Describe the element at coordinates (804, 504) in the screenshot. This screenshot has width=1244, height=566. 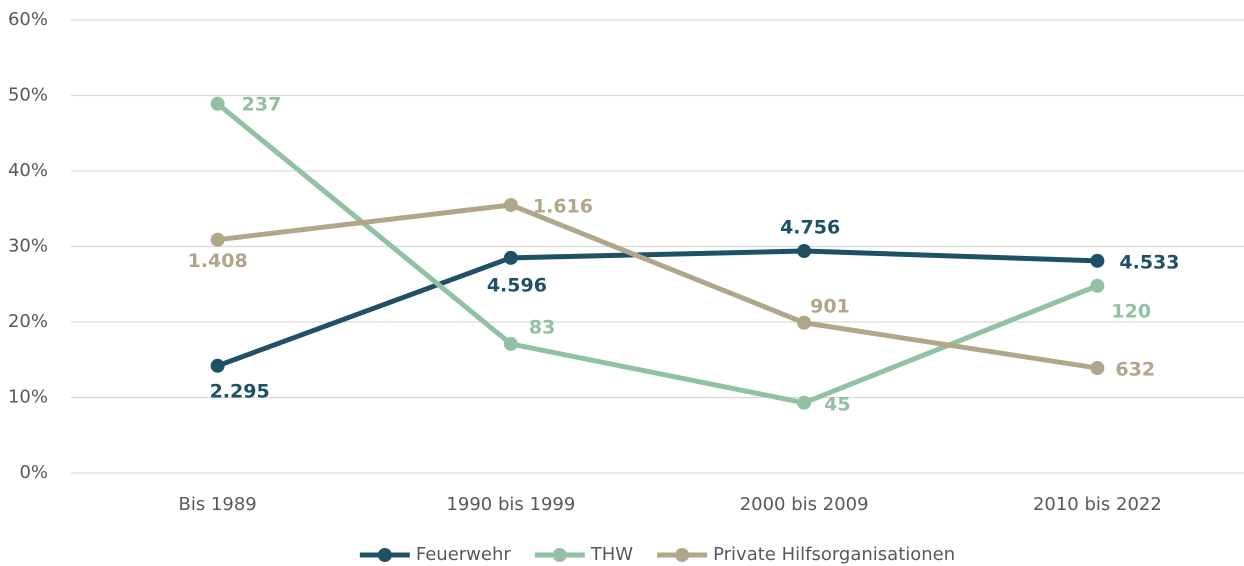
I see `x-tick-label: 2000 bis 2009` at that location.